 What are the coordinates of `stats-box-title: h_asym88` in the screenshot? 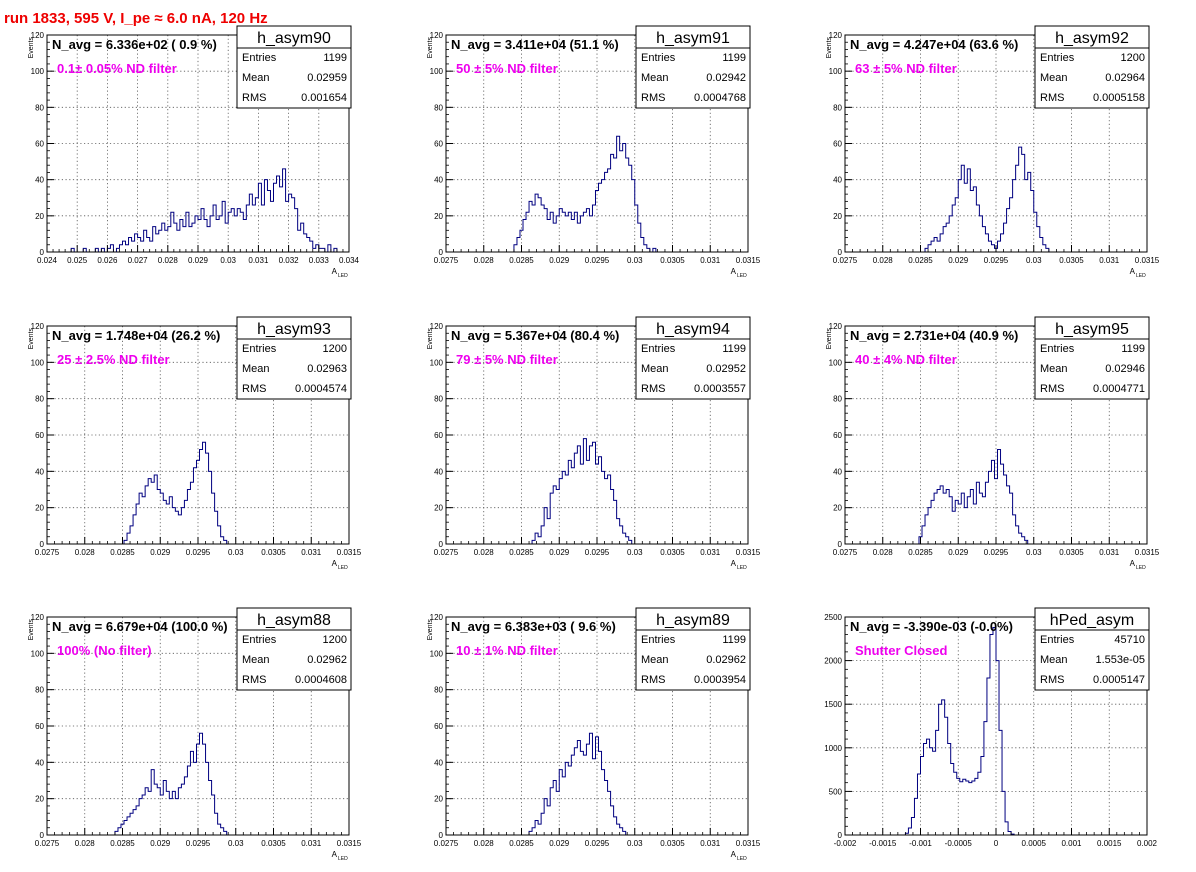 It's located at (294, 620).